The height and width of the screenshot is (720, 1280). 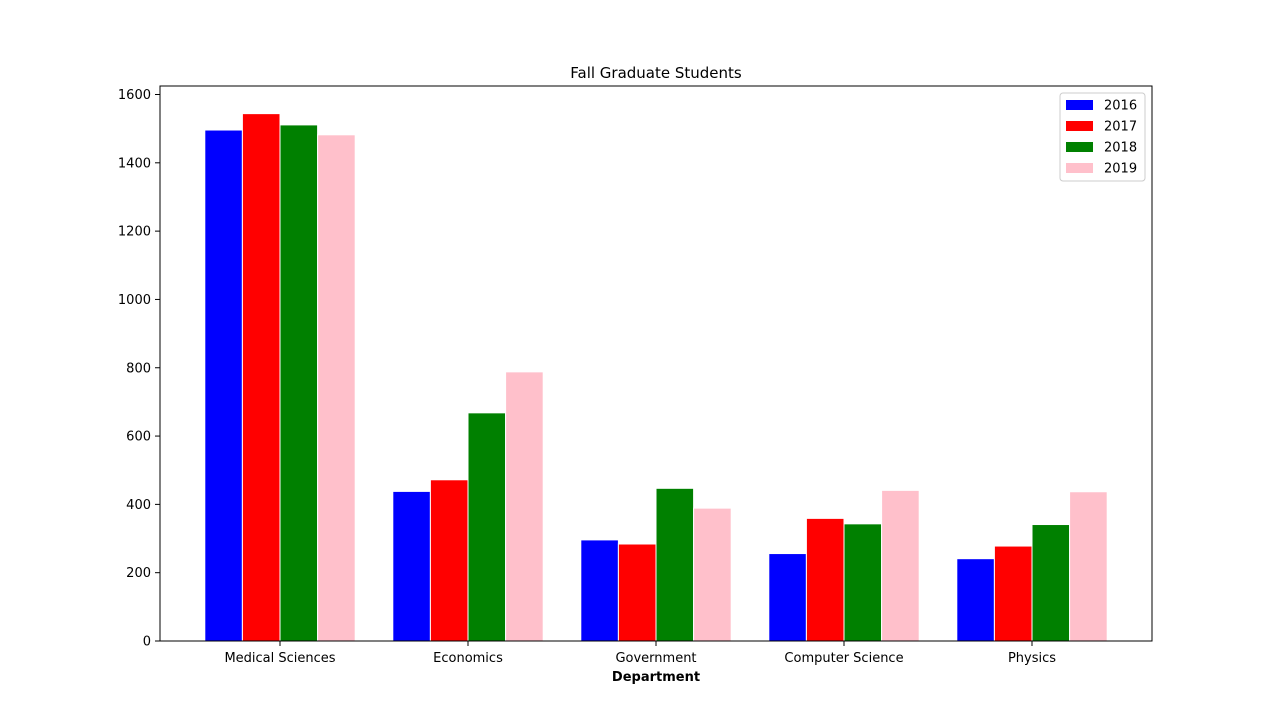 I want to click on bar-2016-economics, so click(x=411, y=566).